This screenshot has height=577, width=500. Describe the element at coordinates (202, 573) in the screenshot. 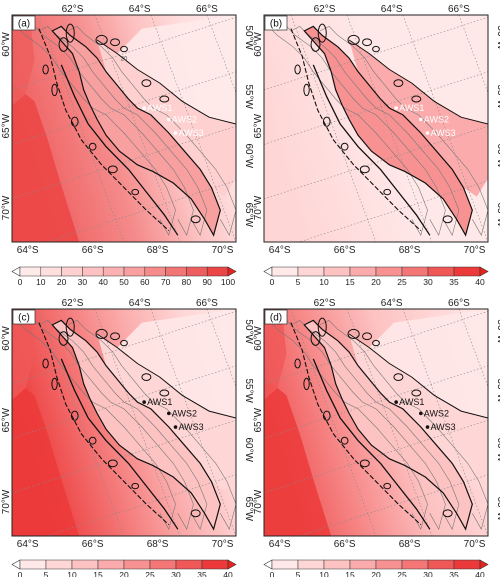

I see `colorbar-tick-label: 35` at that location.